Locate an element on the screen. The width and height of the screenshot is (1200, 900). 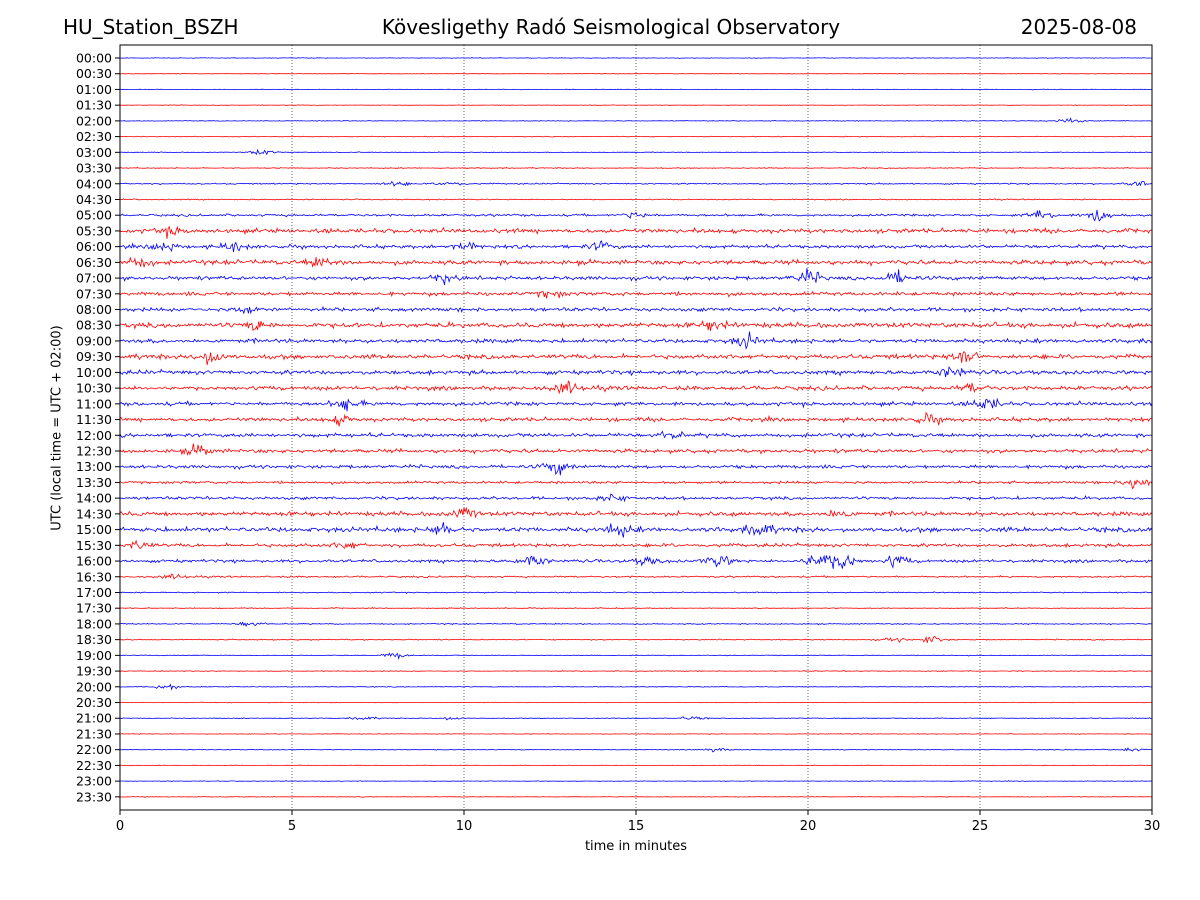
y-tick-label: 12:30 is located at coordinates (94, 451).